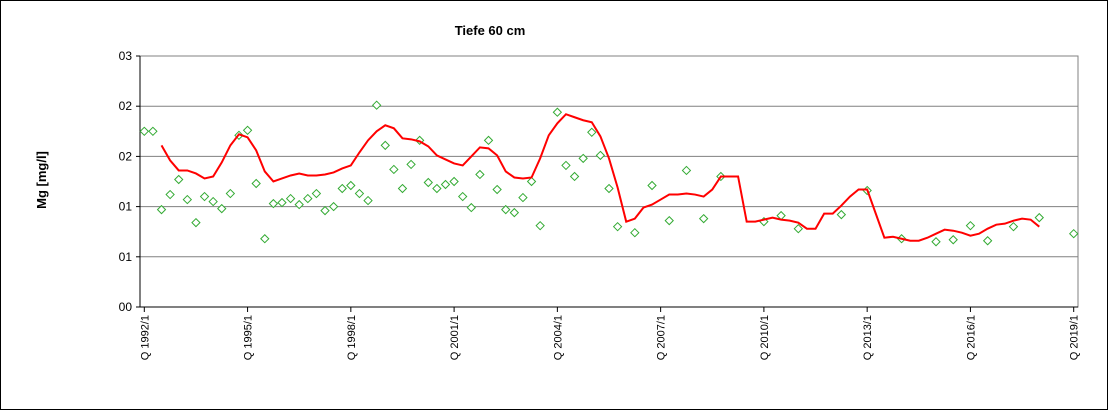  I want to click on x-tick-label: Q 1992/1, so click(145, 337).